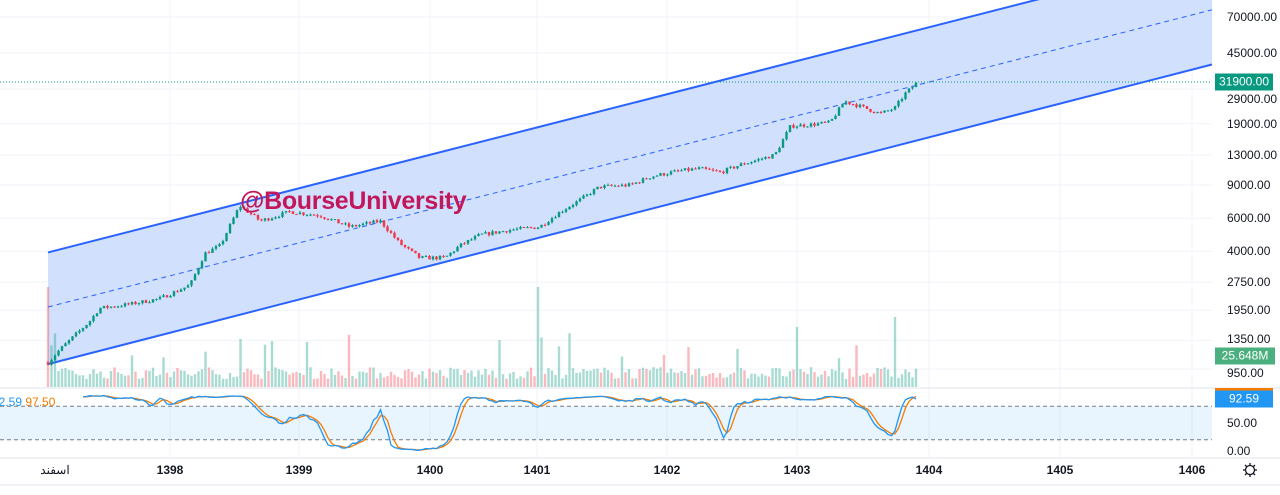 The height and width of the screenshot is (495, 1280). I want to click on stoch-axis-label: 0.00, so click(1239, 451).